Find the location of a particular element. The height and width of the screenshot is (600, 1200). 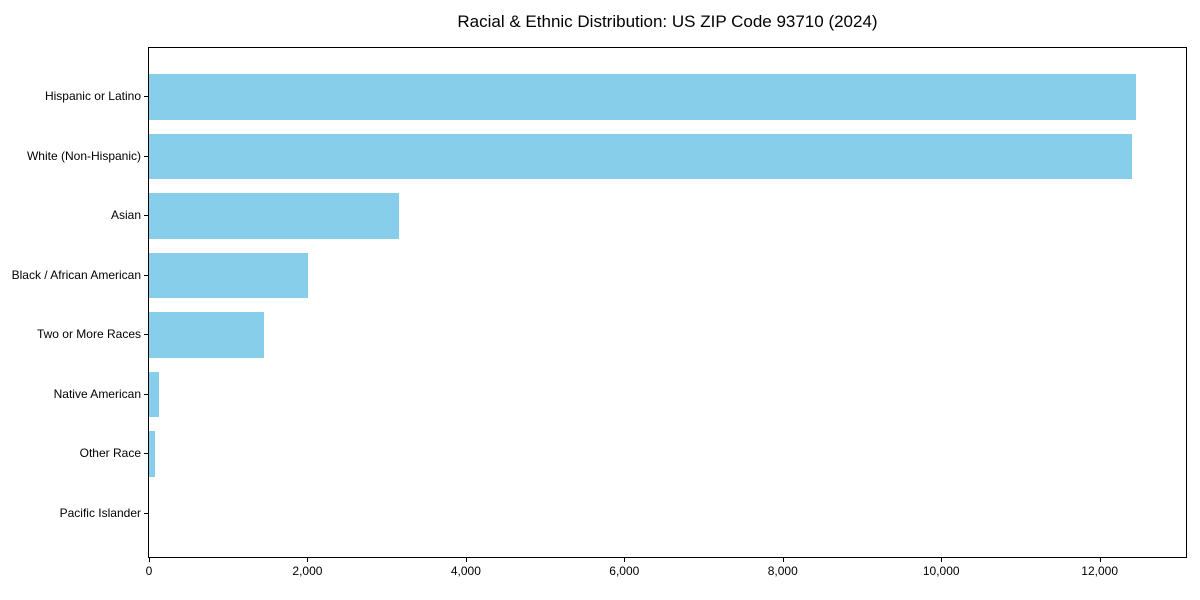

y-axis-label-pacific-islander: Pacific Islander is located at coordinates (100, 512).